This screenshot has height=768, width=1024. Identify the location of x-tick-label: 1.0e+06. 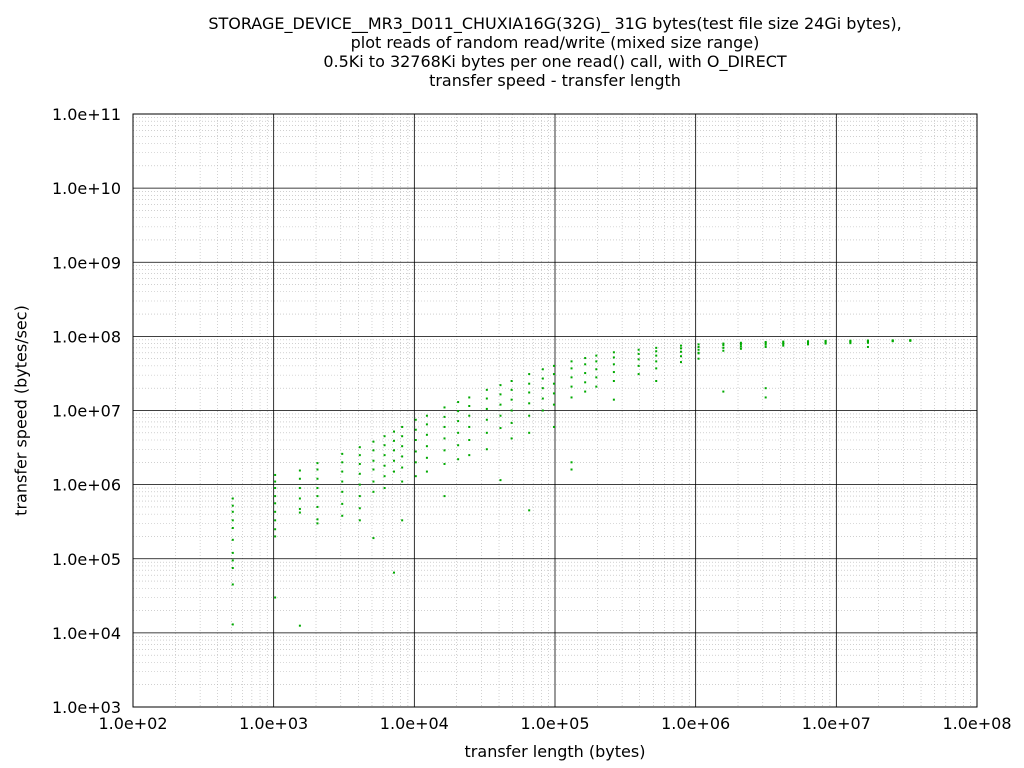
(695, 723).